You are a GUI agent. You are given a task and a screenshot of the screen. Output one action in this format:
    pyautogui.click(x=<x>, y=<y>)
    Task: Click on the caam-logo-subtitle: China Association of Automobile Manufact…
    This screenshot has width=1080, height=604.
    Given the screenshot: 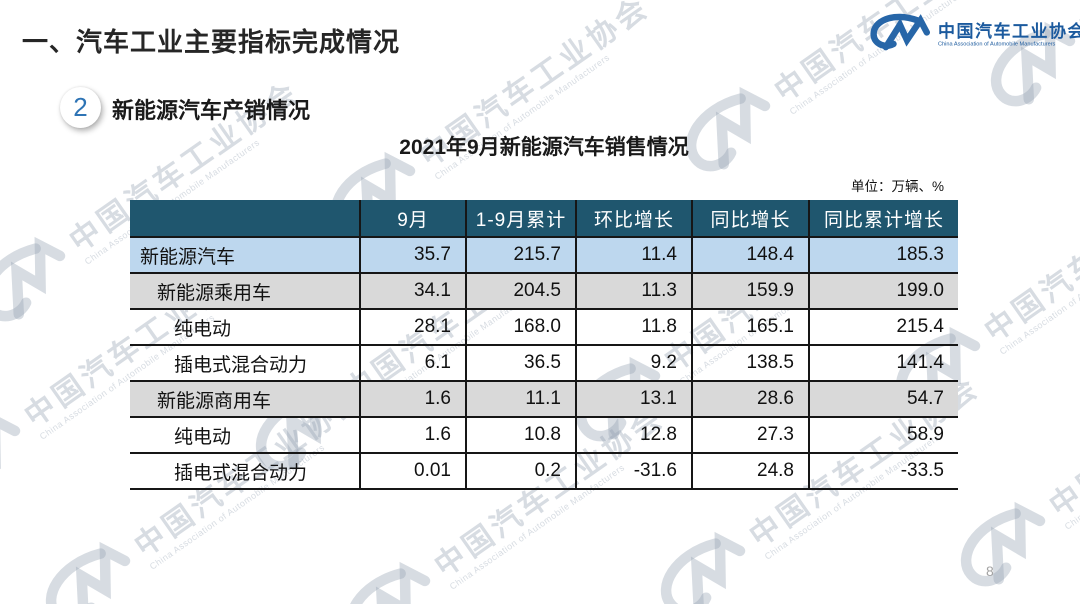 What is the action you would take?
    pyautogui.click(x=997, y=44)
    